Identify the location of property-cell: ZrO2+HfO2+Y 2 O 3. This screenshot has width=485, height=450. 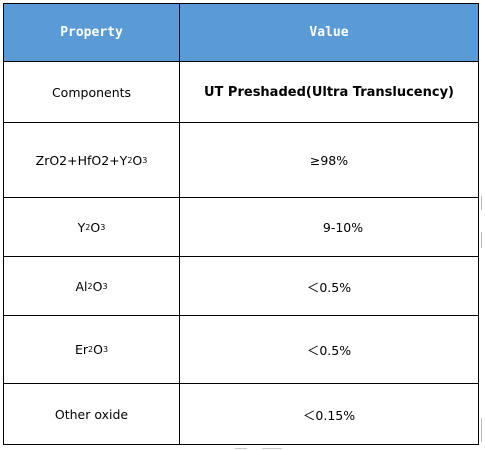
(92, 160).